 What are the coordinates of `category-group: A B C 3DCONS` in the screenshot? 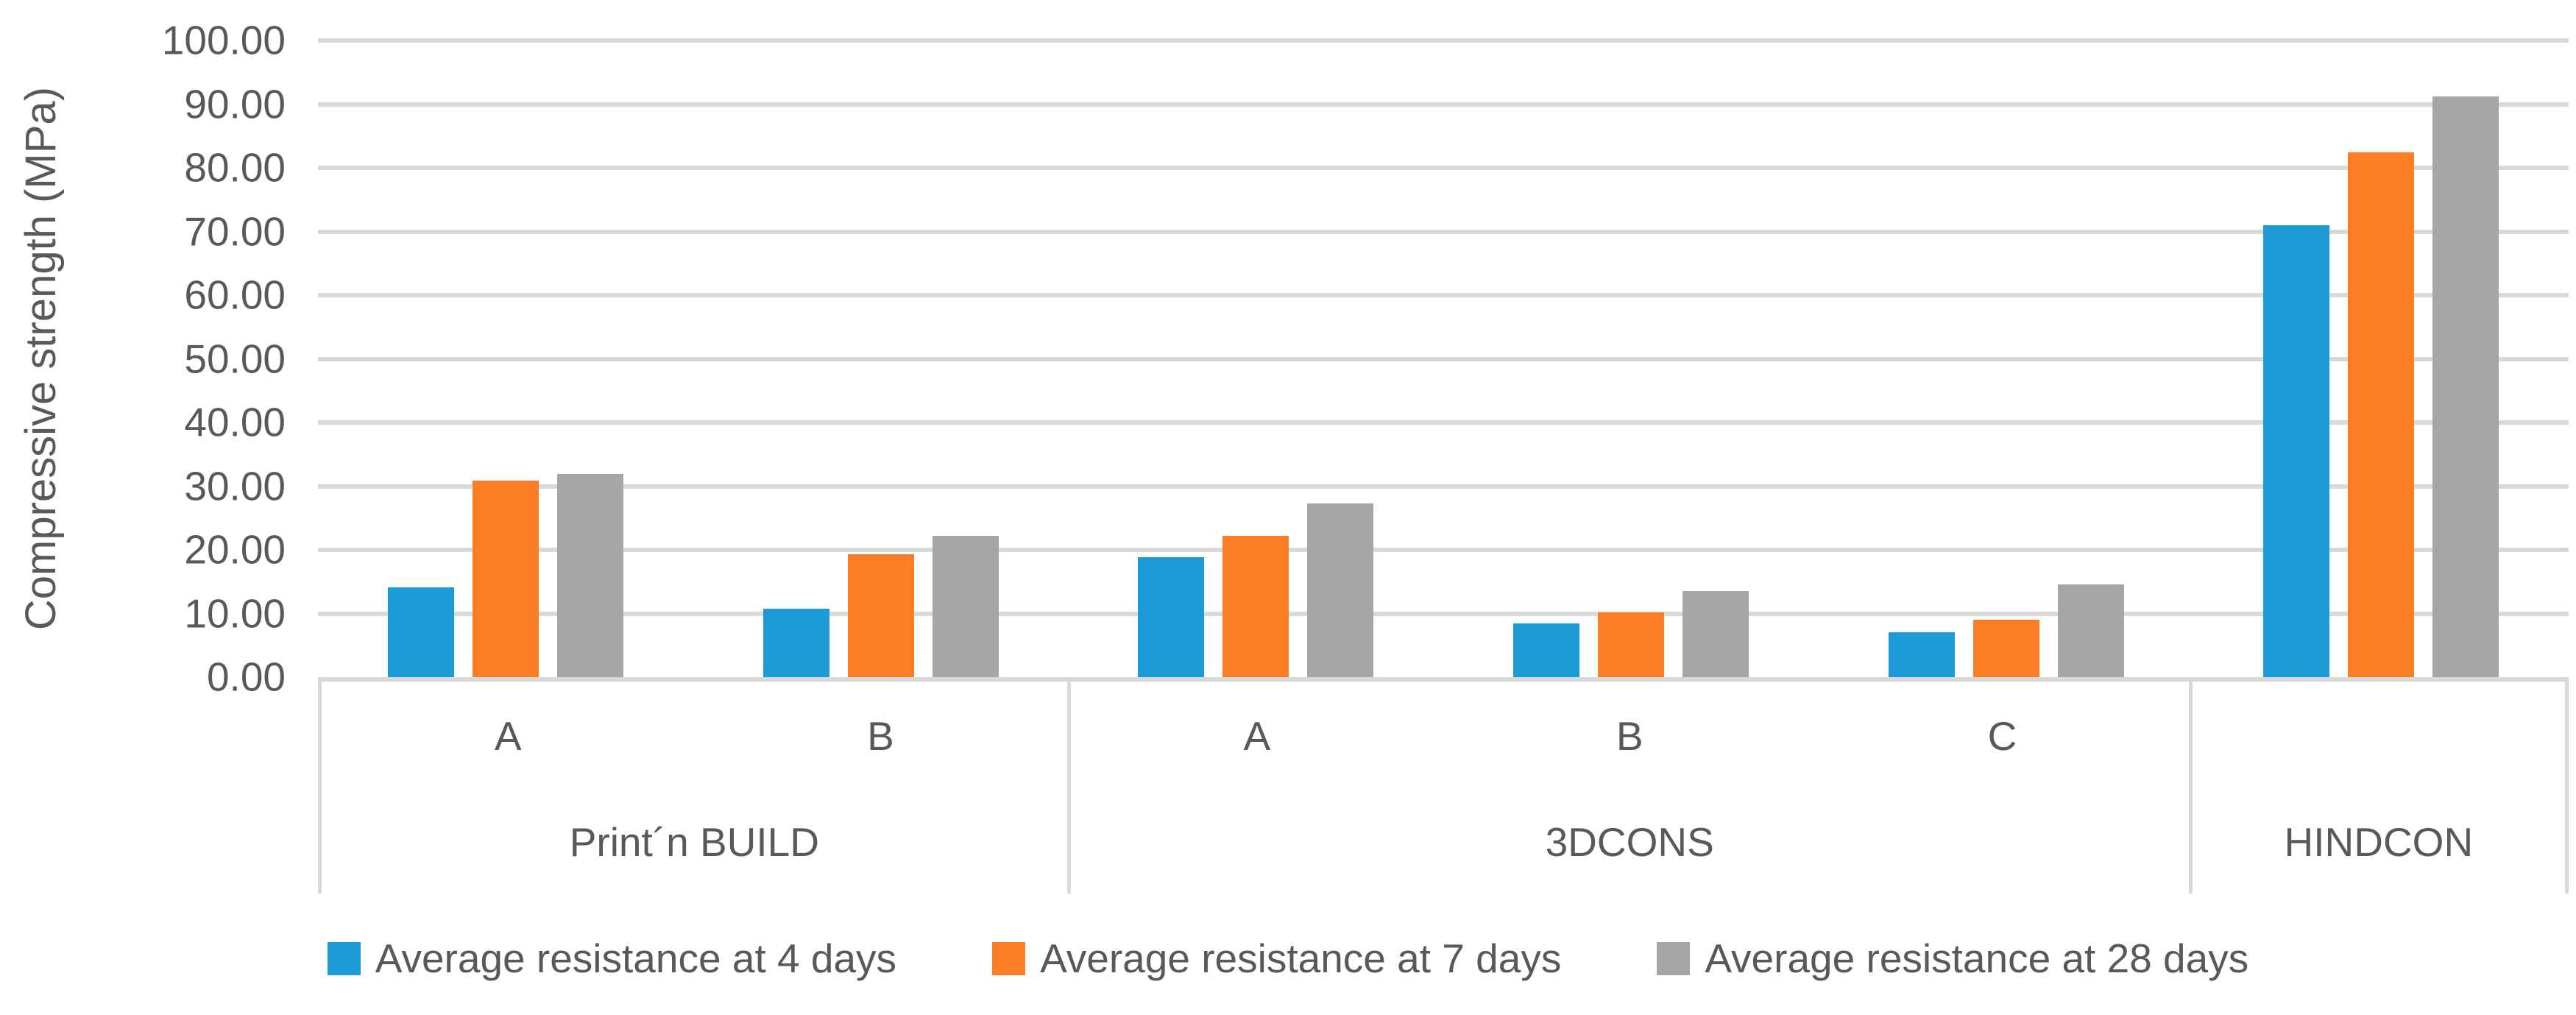 It's located at (1627, 788).